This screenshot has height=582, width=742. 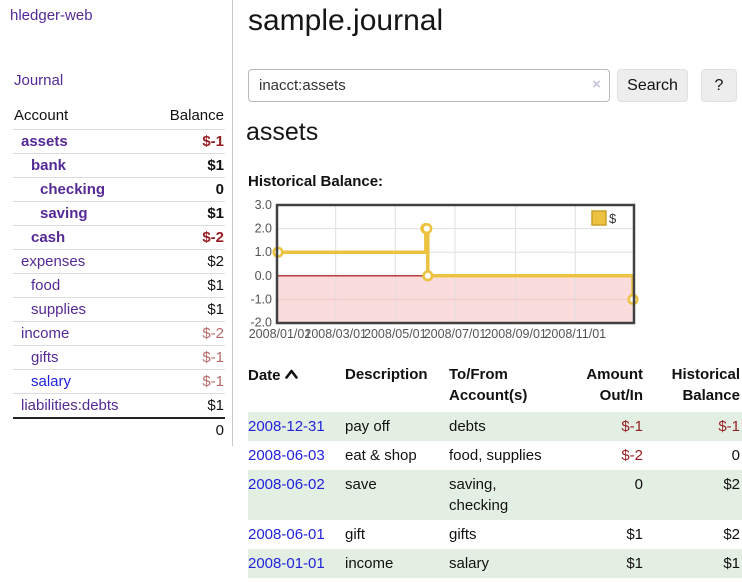 I want to click on svg-text: 2.0, so click(x=263, y=229).